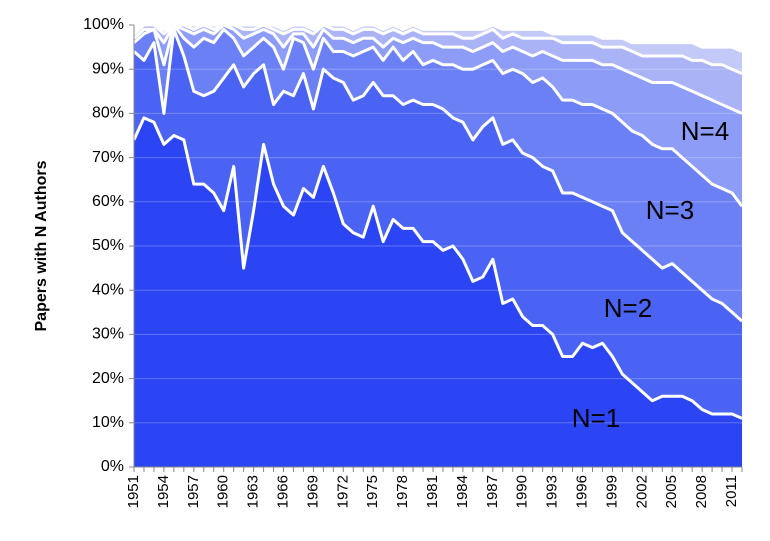  What do you see at coordinates (462, 491) in the screenshot?
I see `x-tick-label: 1984` at bounding box center [462, 491].